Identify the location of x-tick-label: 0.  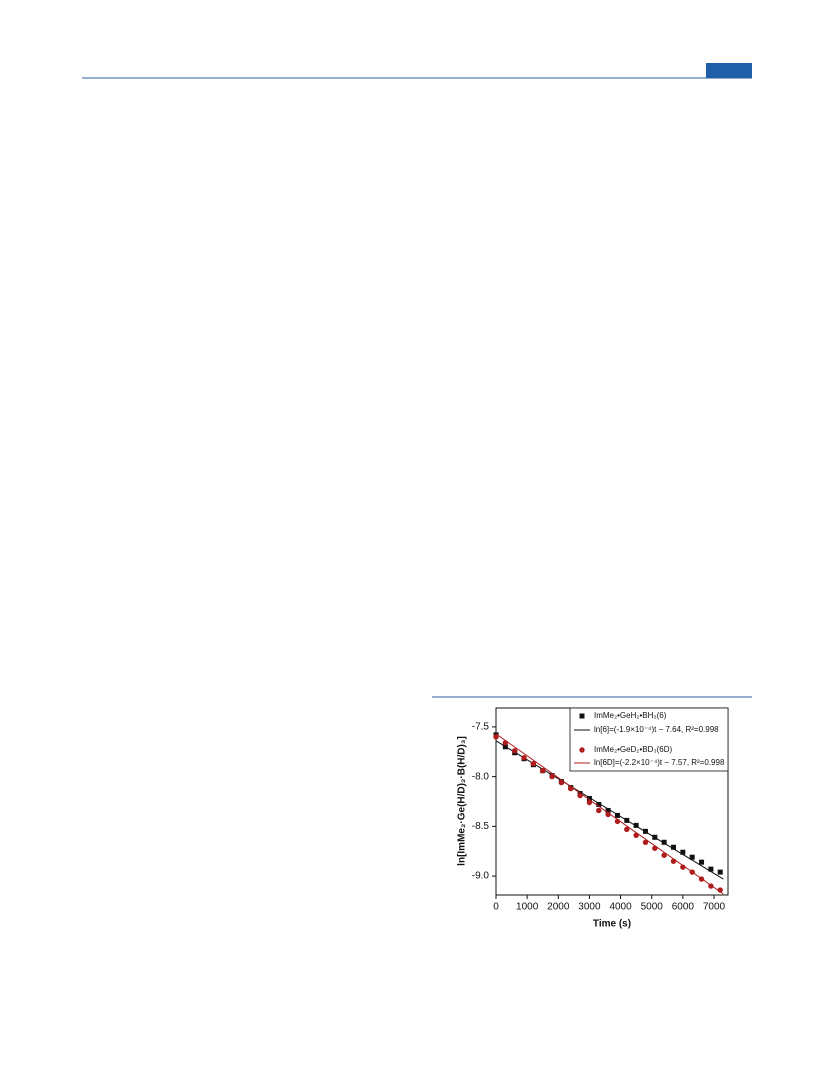
(496, 907).